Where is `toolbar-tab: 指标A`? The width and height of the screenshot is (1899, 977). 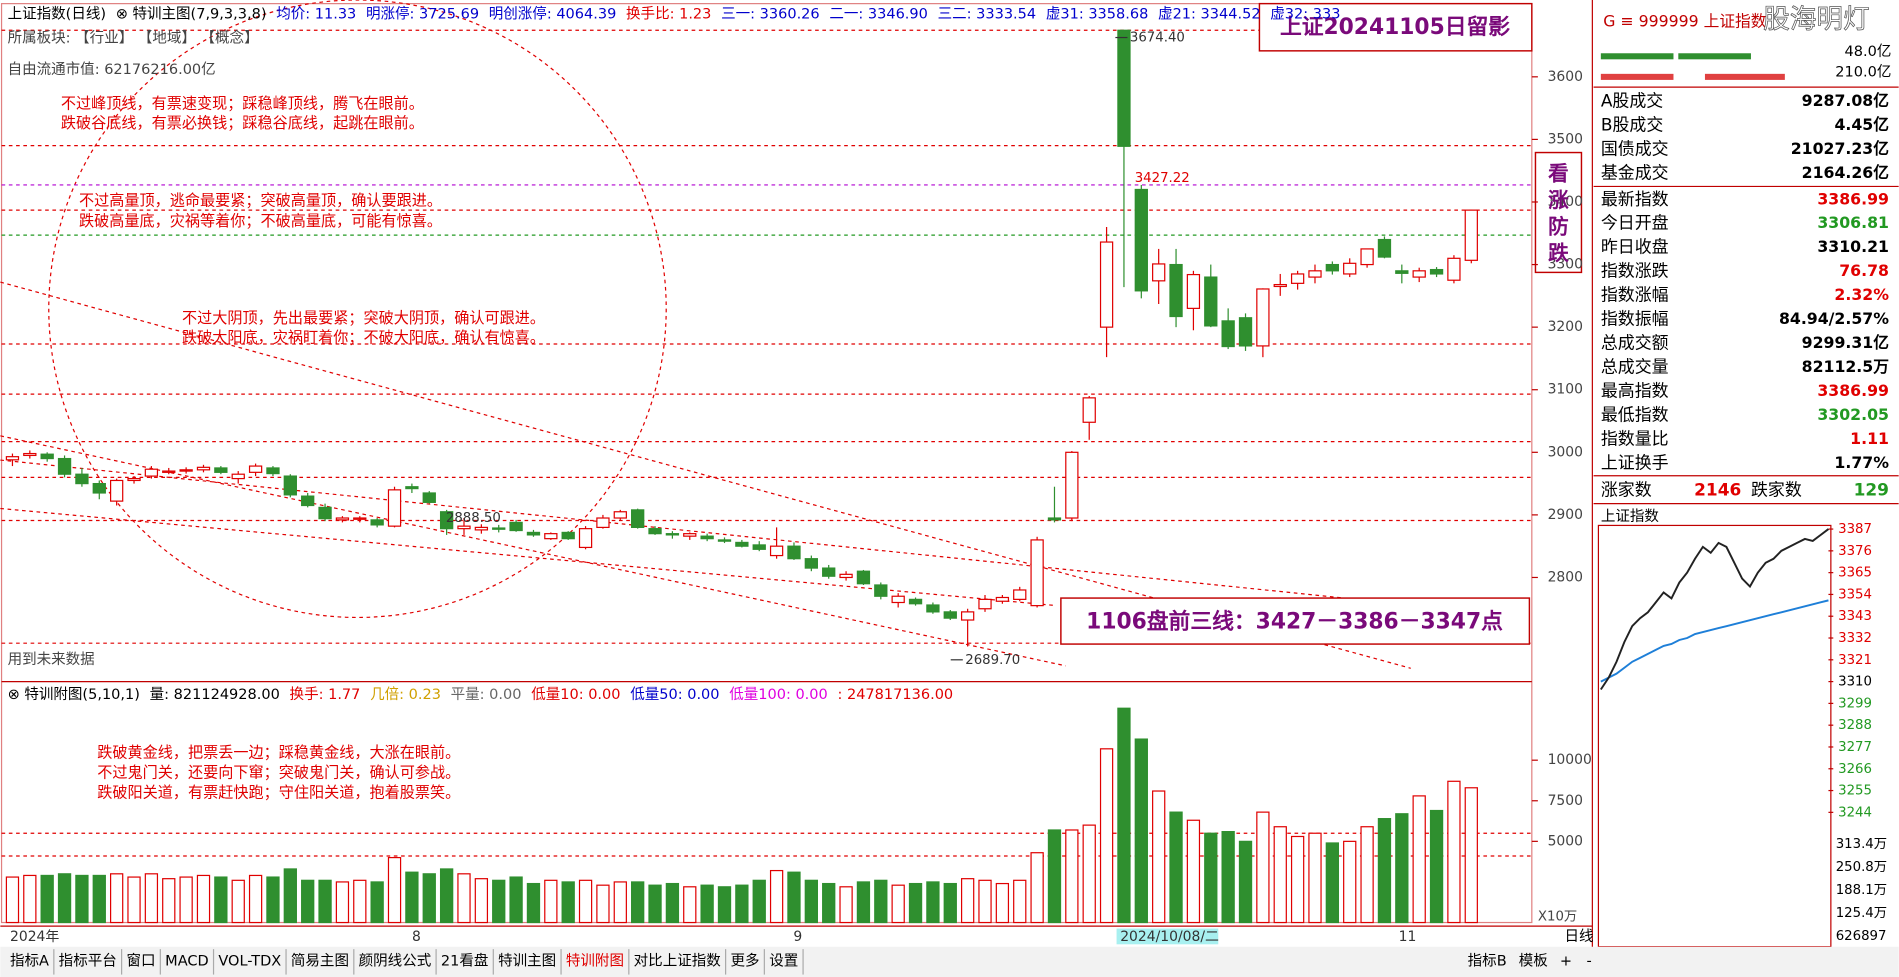 toolbar-tab: 指标A is located at coordinates (29, 960).